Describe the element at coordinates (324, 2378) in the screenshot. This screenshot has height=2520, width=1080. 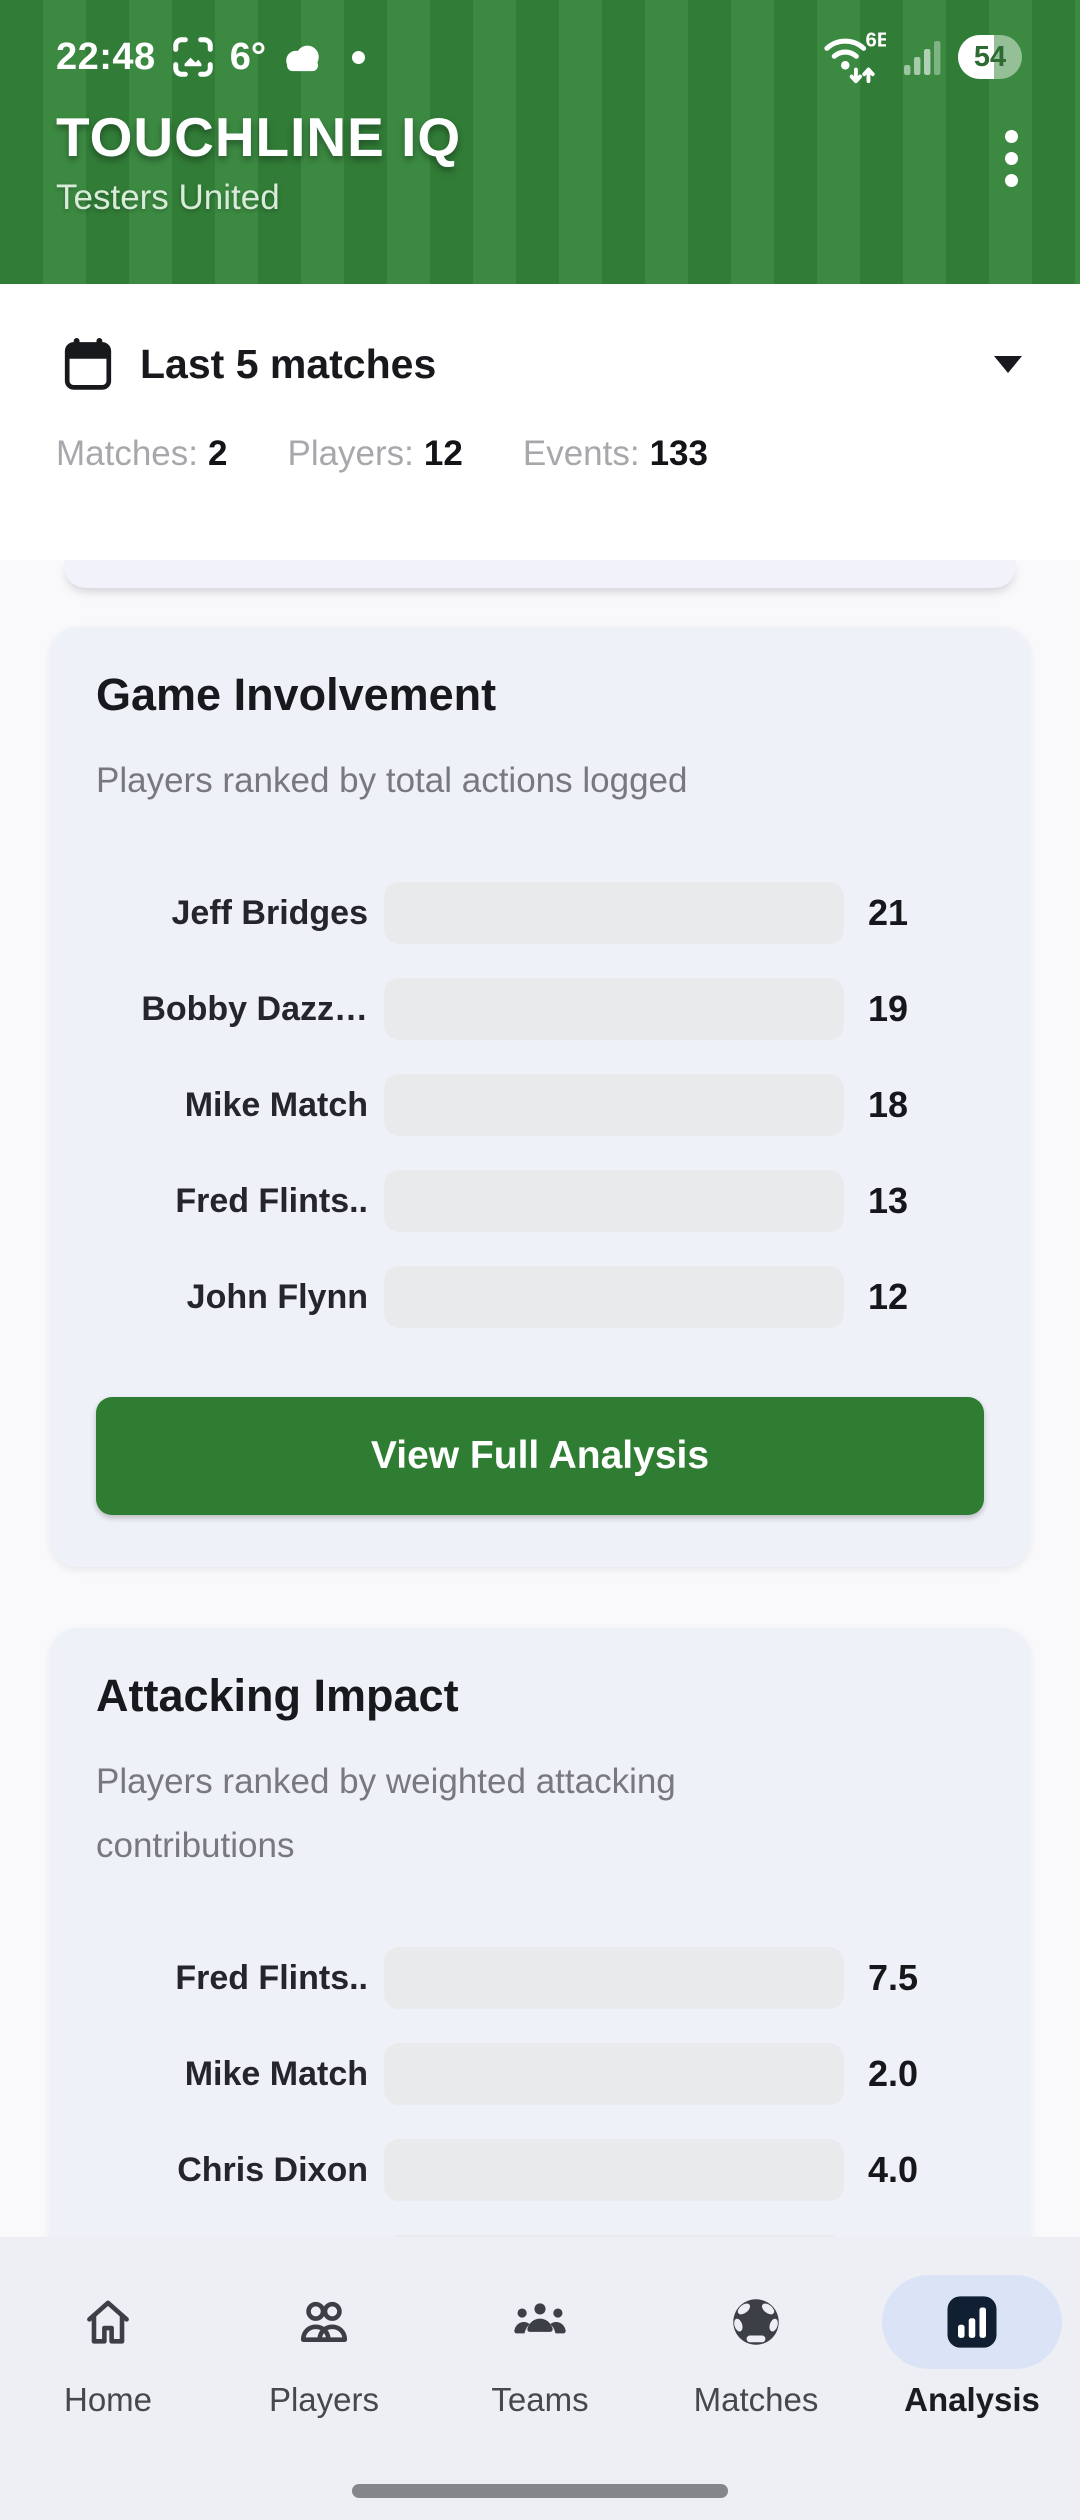
I see `nav-item-players: Players` at that location.